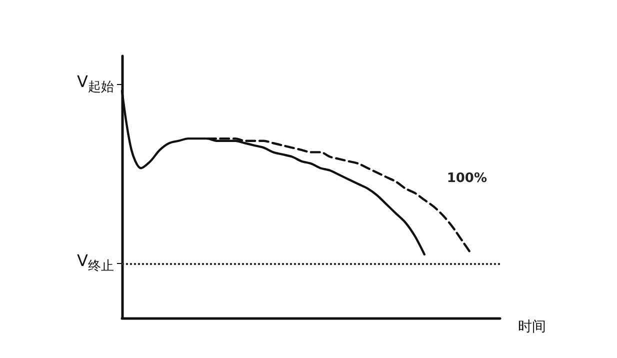  What do you see at coordinates (95, 262) in the screenshot?
I see `ref-line-label: V$_{终止}$` at bounding box center [95, 262].